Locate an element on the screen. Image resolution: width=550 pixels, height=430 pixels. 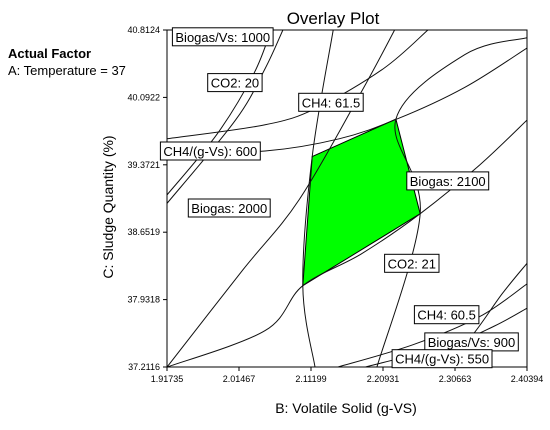
svg-text: CH4/(g-Vs): 550 is located at coordinates (442, 359).